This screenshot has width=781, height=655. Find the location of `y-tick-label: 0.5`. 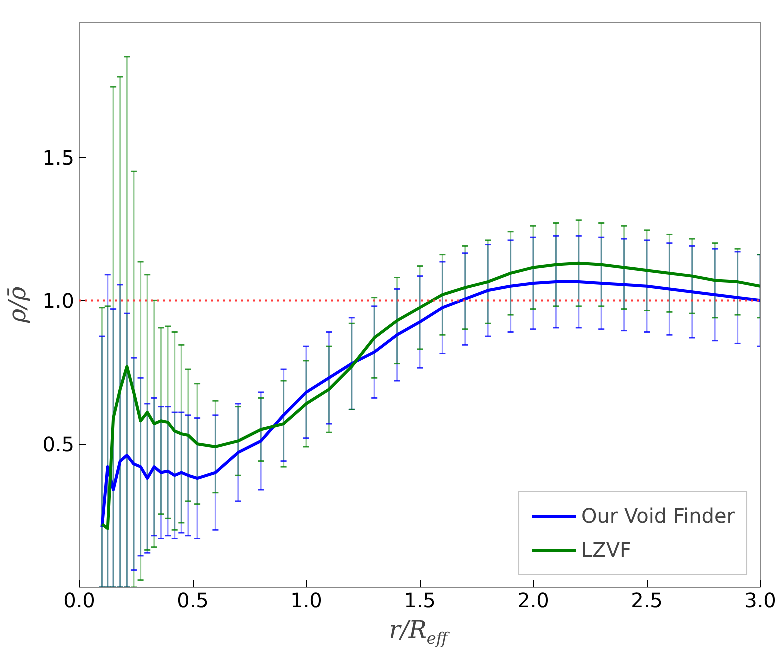

y-tick-label: 0.5 is located at coordinates (58, 444).